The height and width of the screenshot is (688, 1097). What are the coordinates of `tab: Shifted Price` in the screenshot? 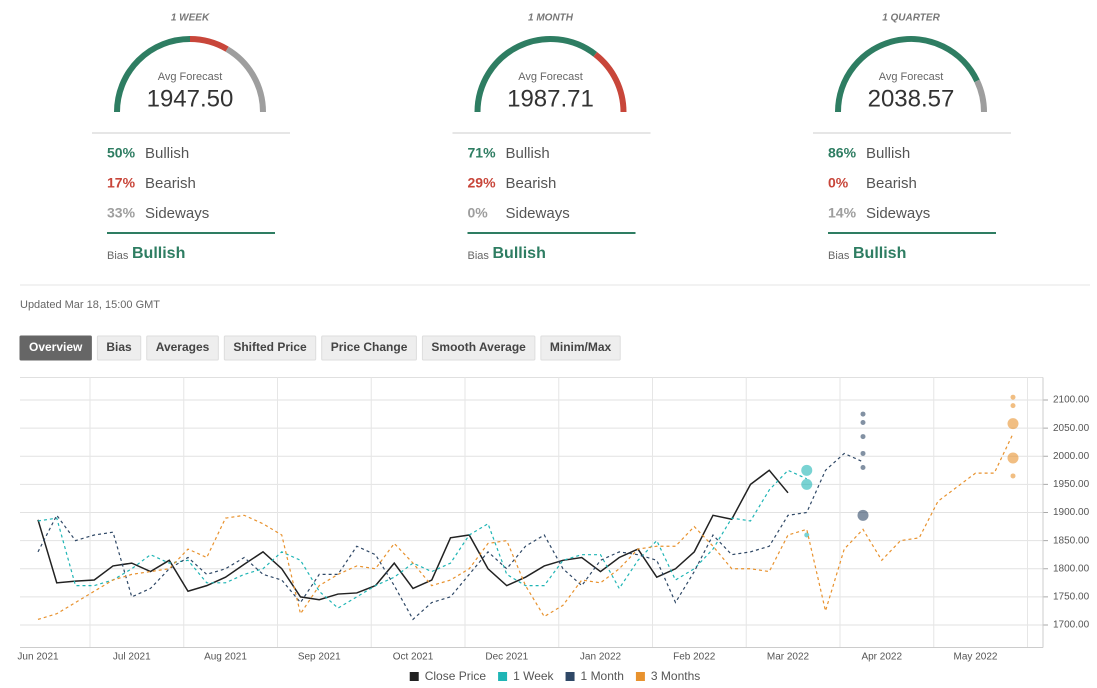 It's located at (270, 348).